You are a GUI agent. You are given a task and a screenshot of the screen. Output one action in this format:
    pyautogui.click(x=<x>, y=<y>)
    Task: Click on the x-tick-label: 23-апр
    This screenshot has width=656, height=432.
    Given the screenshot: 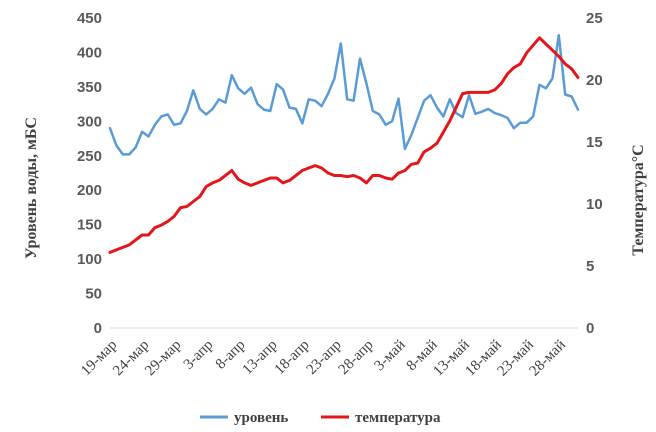 What is the action you would take?
    pyautogui.click(x=324, y=357)
    